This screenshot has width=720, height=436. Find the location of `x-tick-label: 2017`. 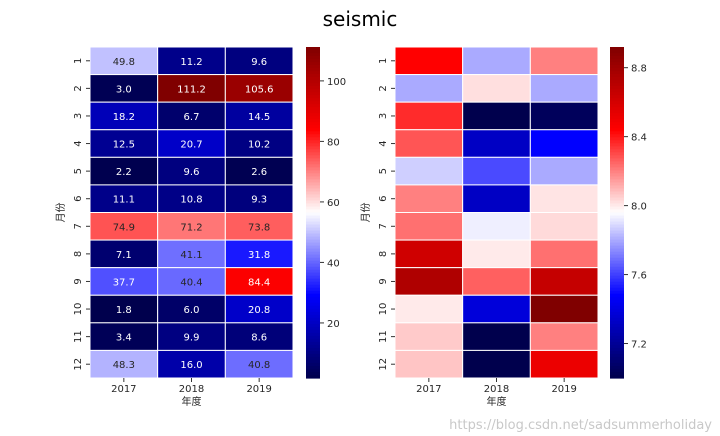

x-tick-label: 2017 is located at coordinates (428, 389).